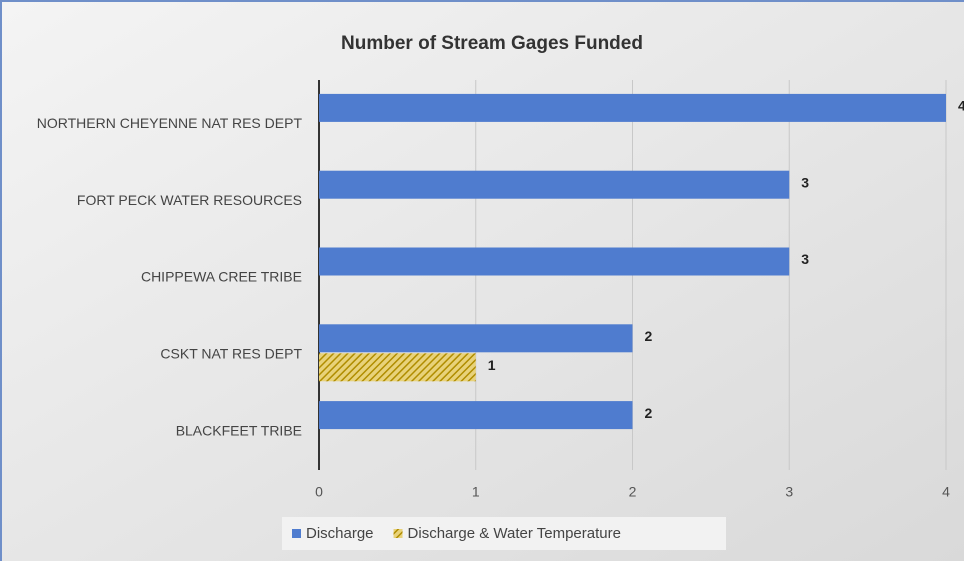 The height and width of the screenshot is (561, 964). I want to click on x-tick-label: 2, so click(633, 492).